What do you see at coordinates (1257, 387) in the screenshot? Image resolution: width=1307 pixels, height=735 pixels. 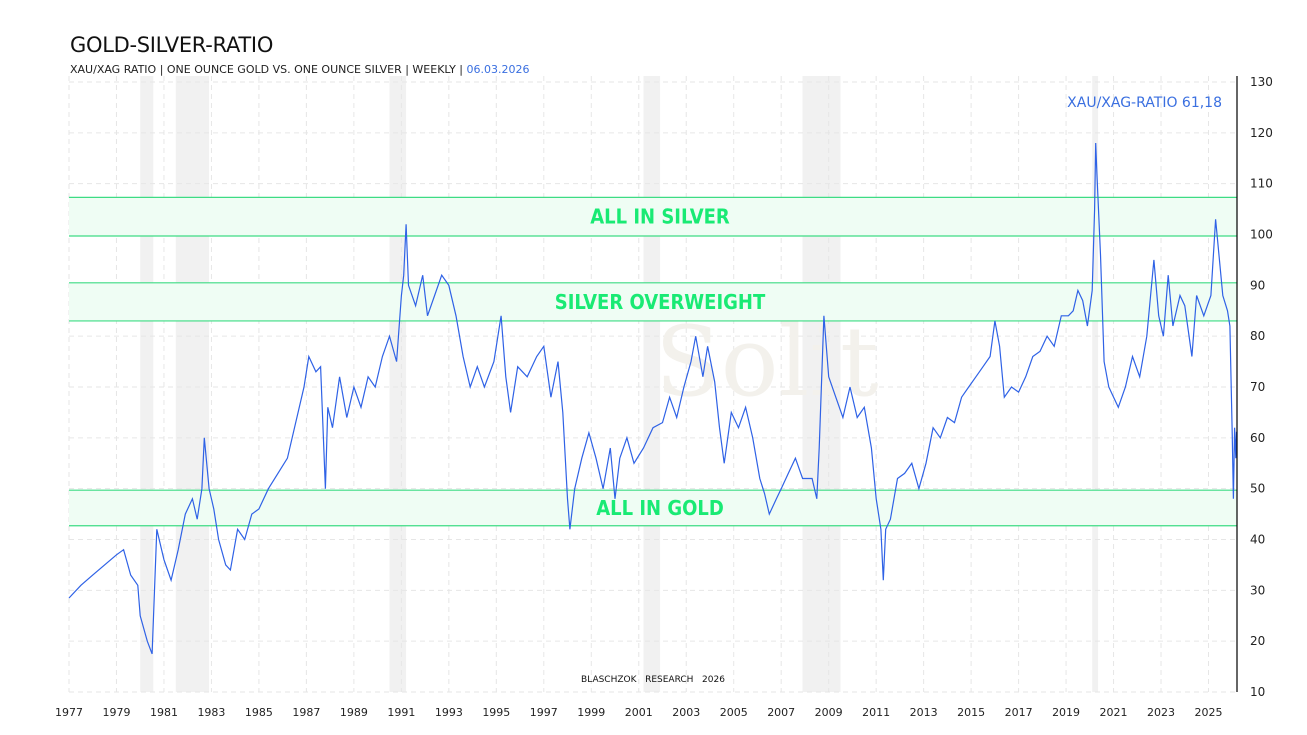 I see `y-tick-label: 70` at bounding box center [1257, 387].